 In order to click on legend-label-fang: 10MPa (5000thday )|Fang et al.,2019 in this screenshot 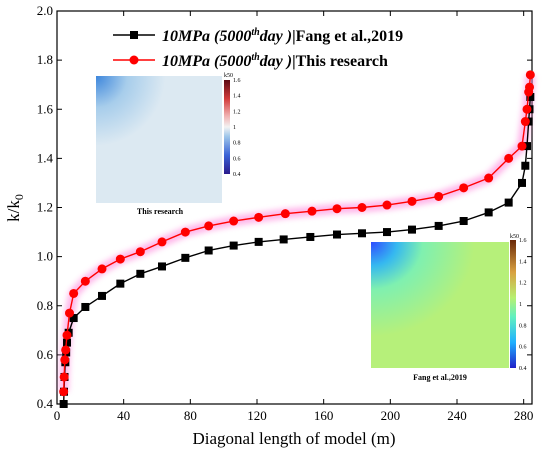, I will do `click(282, 36)`.